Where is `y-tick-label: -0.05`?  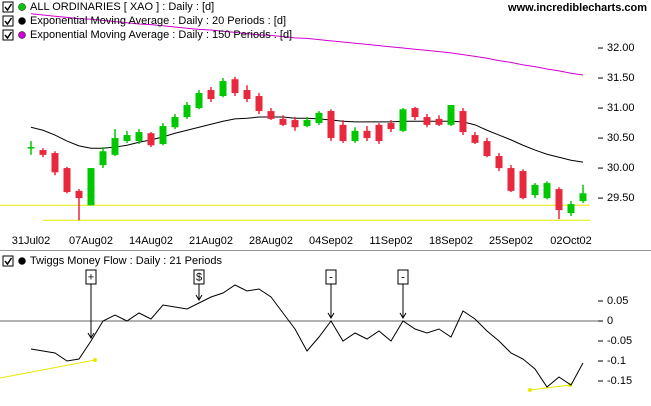 y-tick-label: -0.05 is located at coordinates (619, 341).